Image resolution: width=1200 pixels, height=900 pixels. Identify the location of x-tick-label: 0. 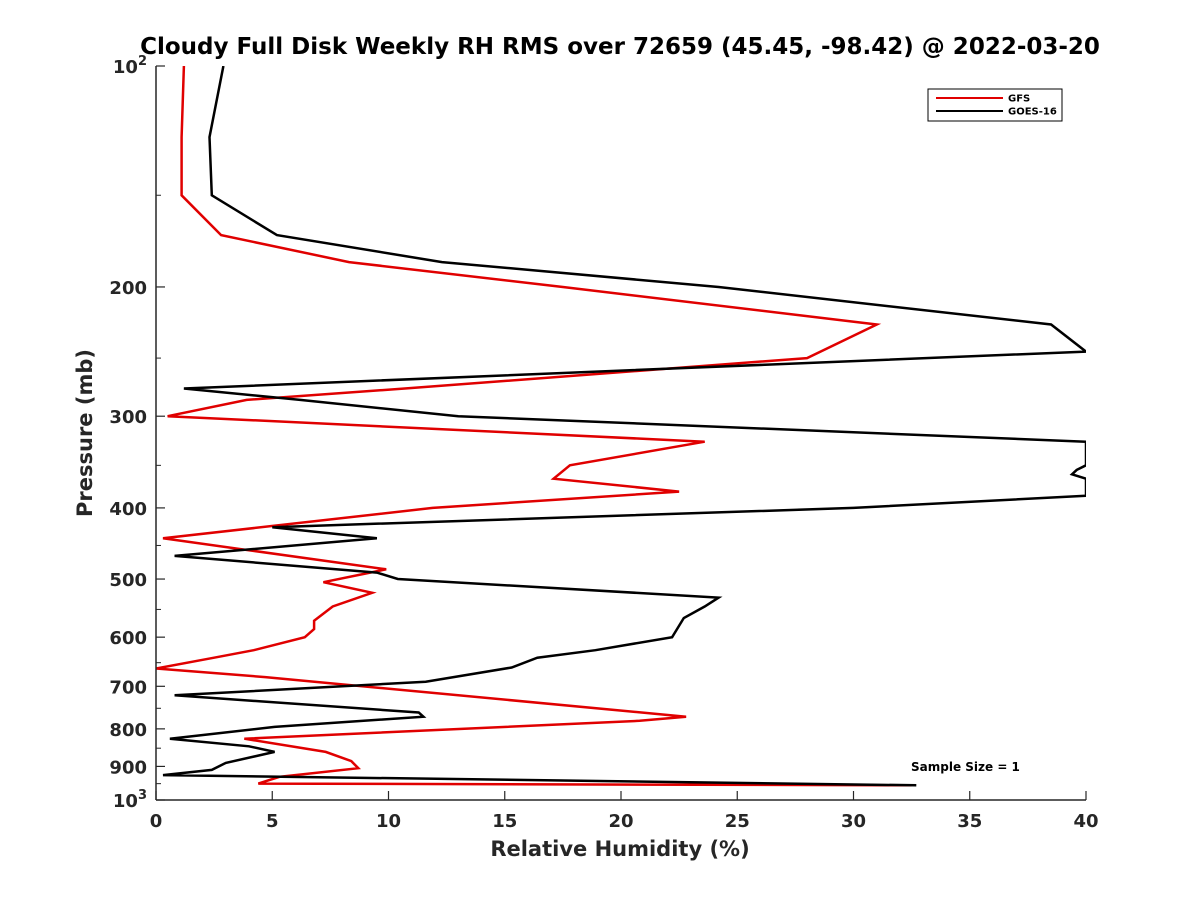
(156, 821).